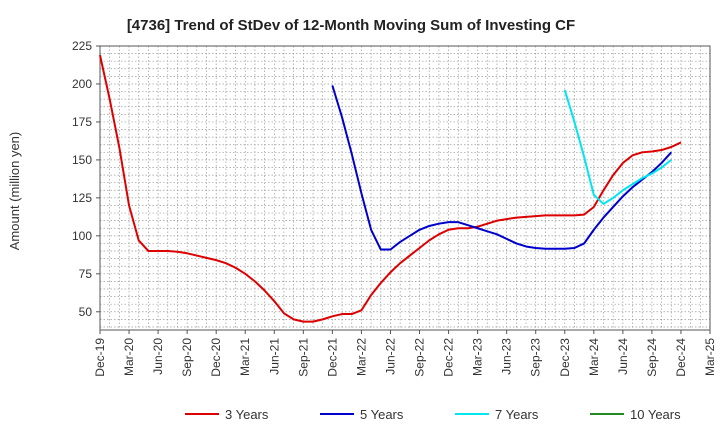 This screenshot has height=440, width=720. I want to click on x-tick-label: Sep-24, so click(652, 357).